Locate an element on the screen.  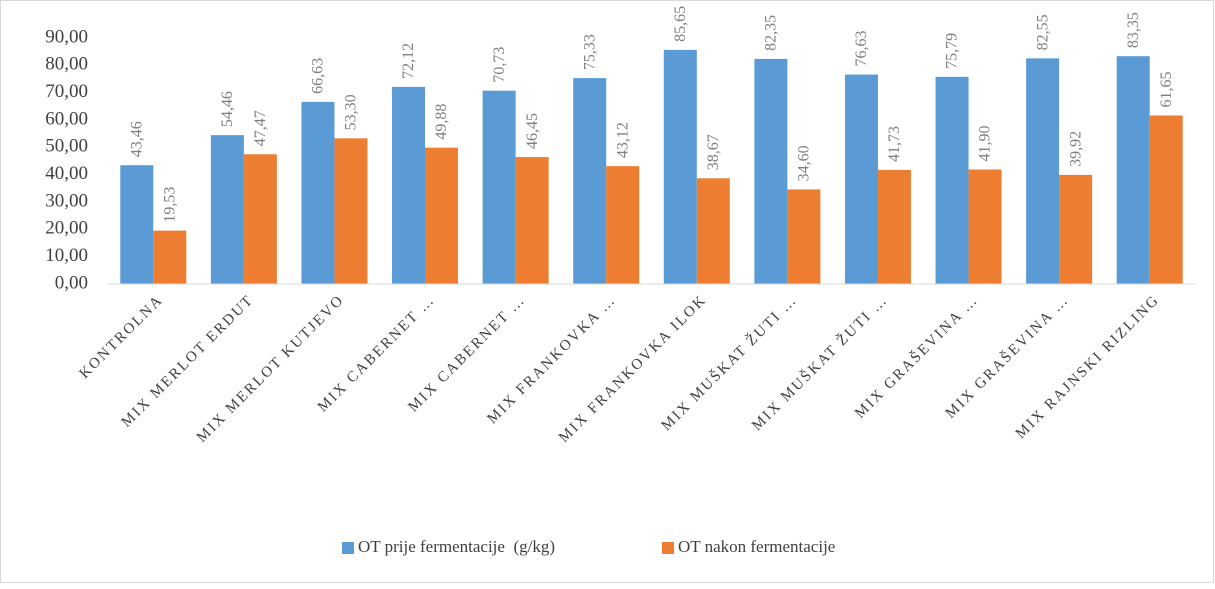
y-tick-label: 0,00 is located at coordinates (71, 282).